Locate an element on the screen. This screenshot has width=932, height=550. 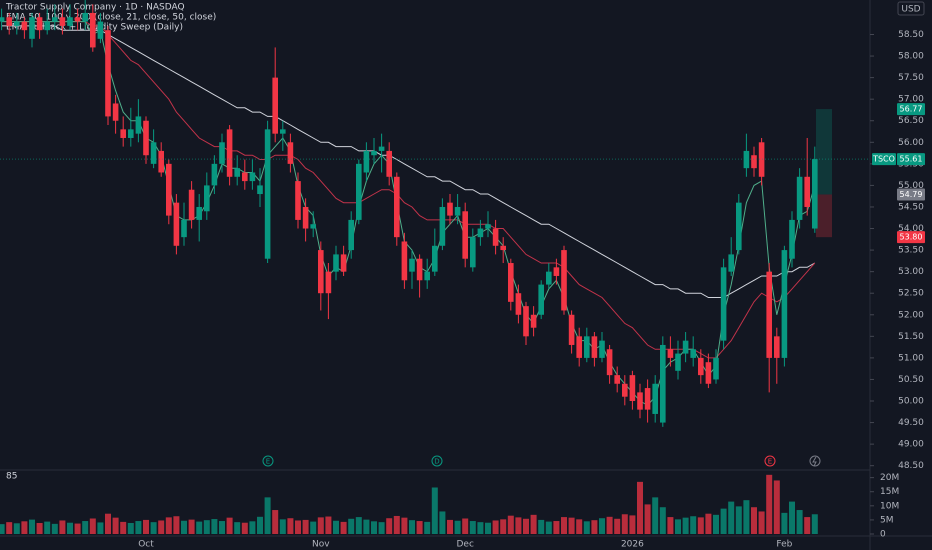
y-tick-label: 56.00 is located at coordinates (911, 143).